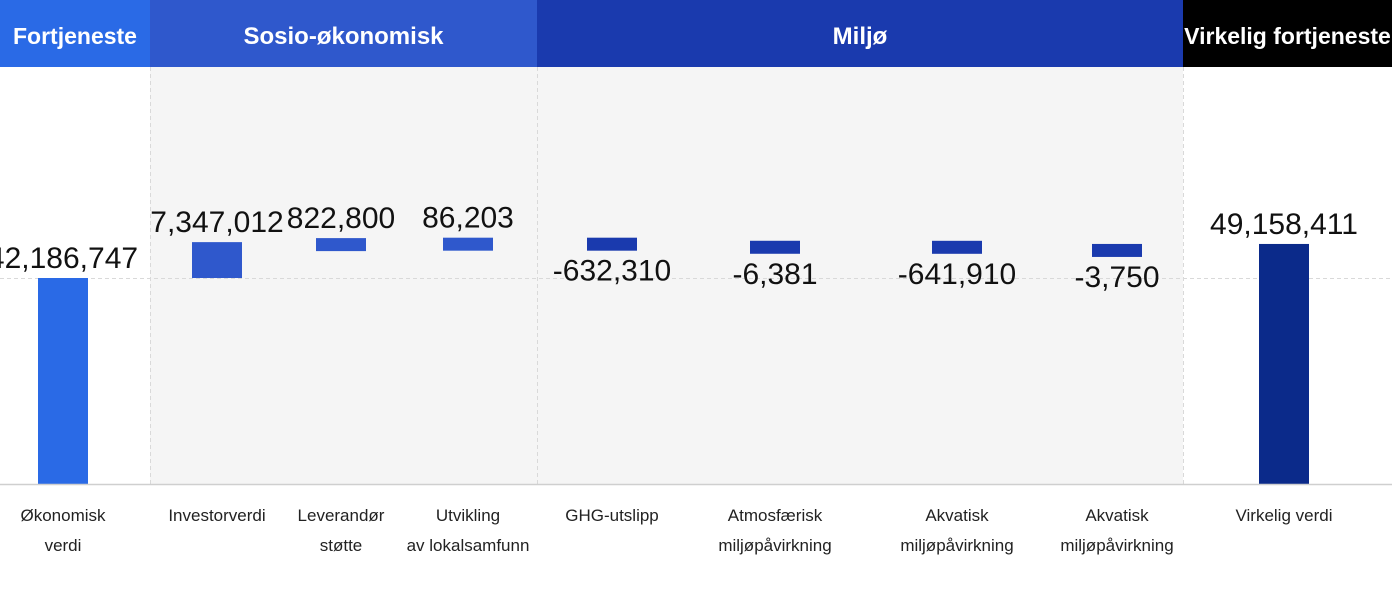 The image size is (1392, 601). Describe the element at coordinates (1116, 277) in the screenshot. I see `value-label-7: -3,750` at that location.